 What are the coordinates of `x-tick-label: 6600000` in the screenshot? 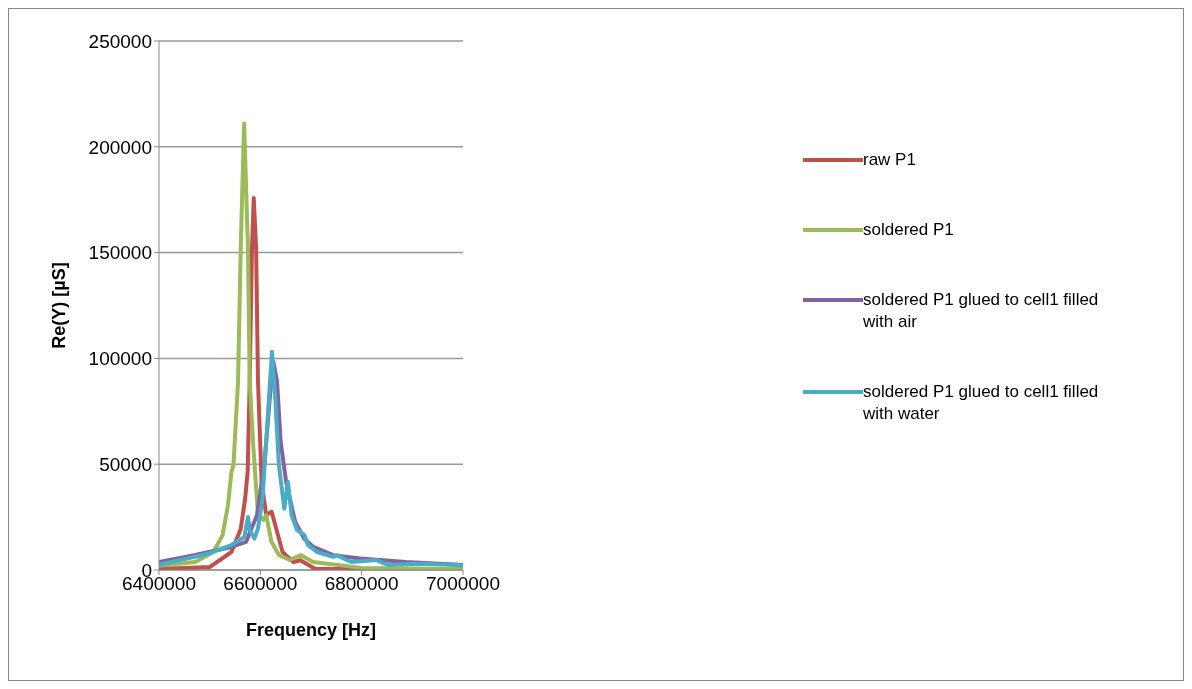 It's located at (260, 584).